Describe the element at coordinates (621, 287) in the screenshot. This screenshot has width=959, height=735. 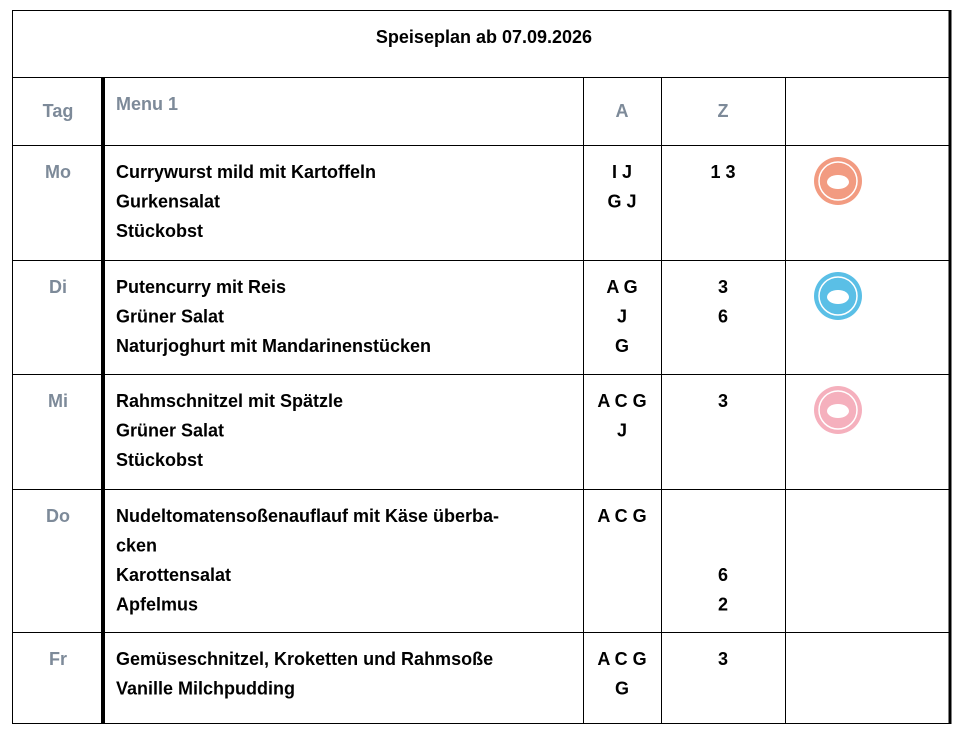
I see `allergens: A G` at that location.